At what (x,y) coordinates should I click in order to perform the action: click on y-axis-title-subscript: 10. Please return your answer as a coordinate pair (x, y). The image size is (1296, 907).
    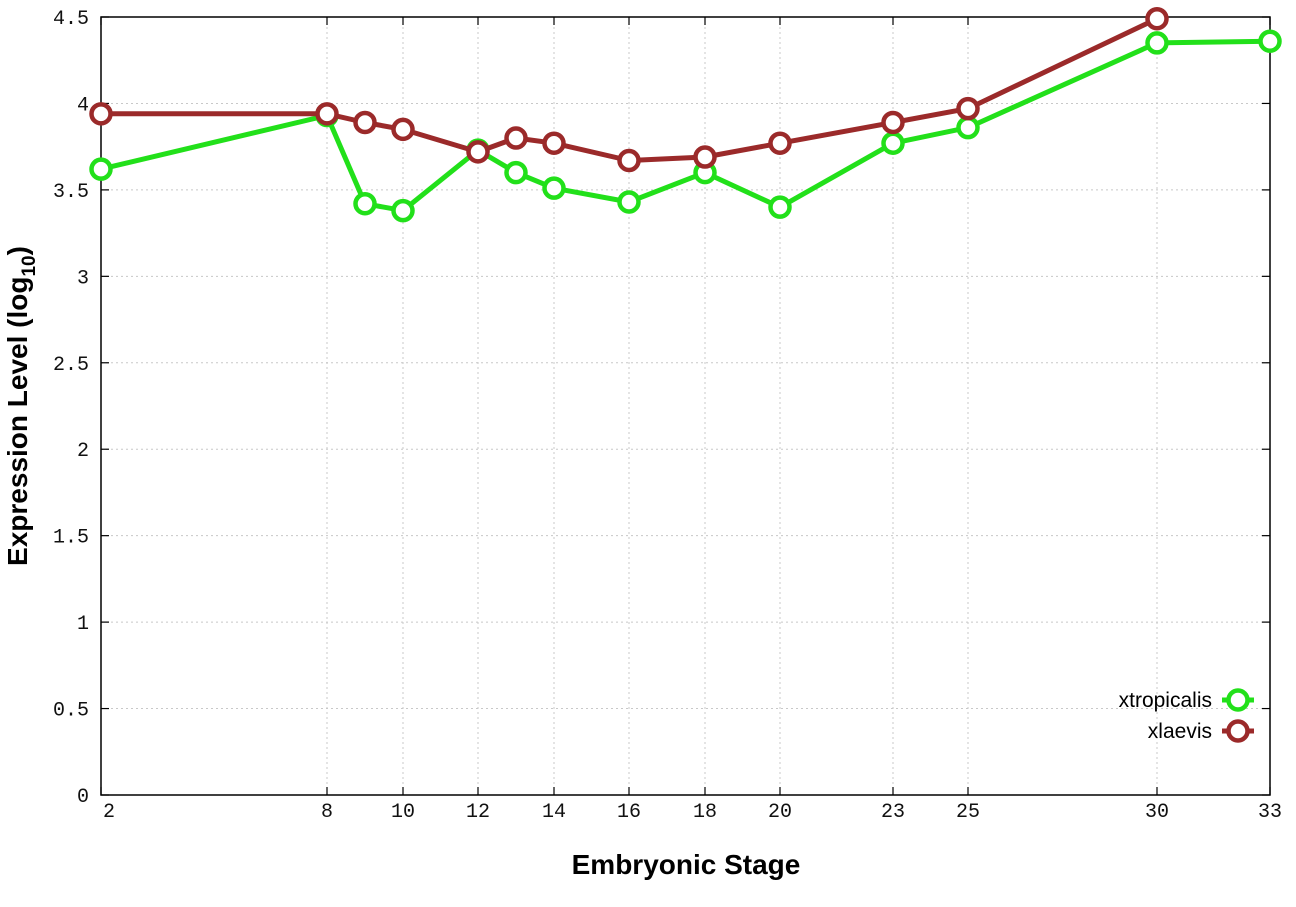
    Looking at the image, I should click on (29, 265).